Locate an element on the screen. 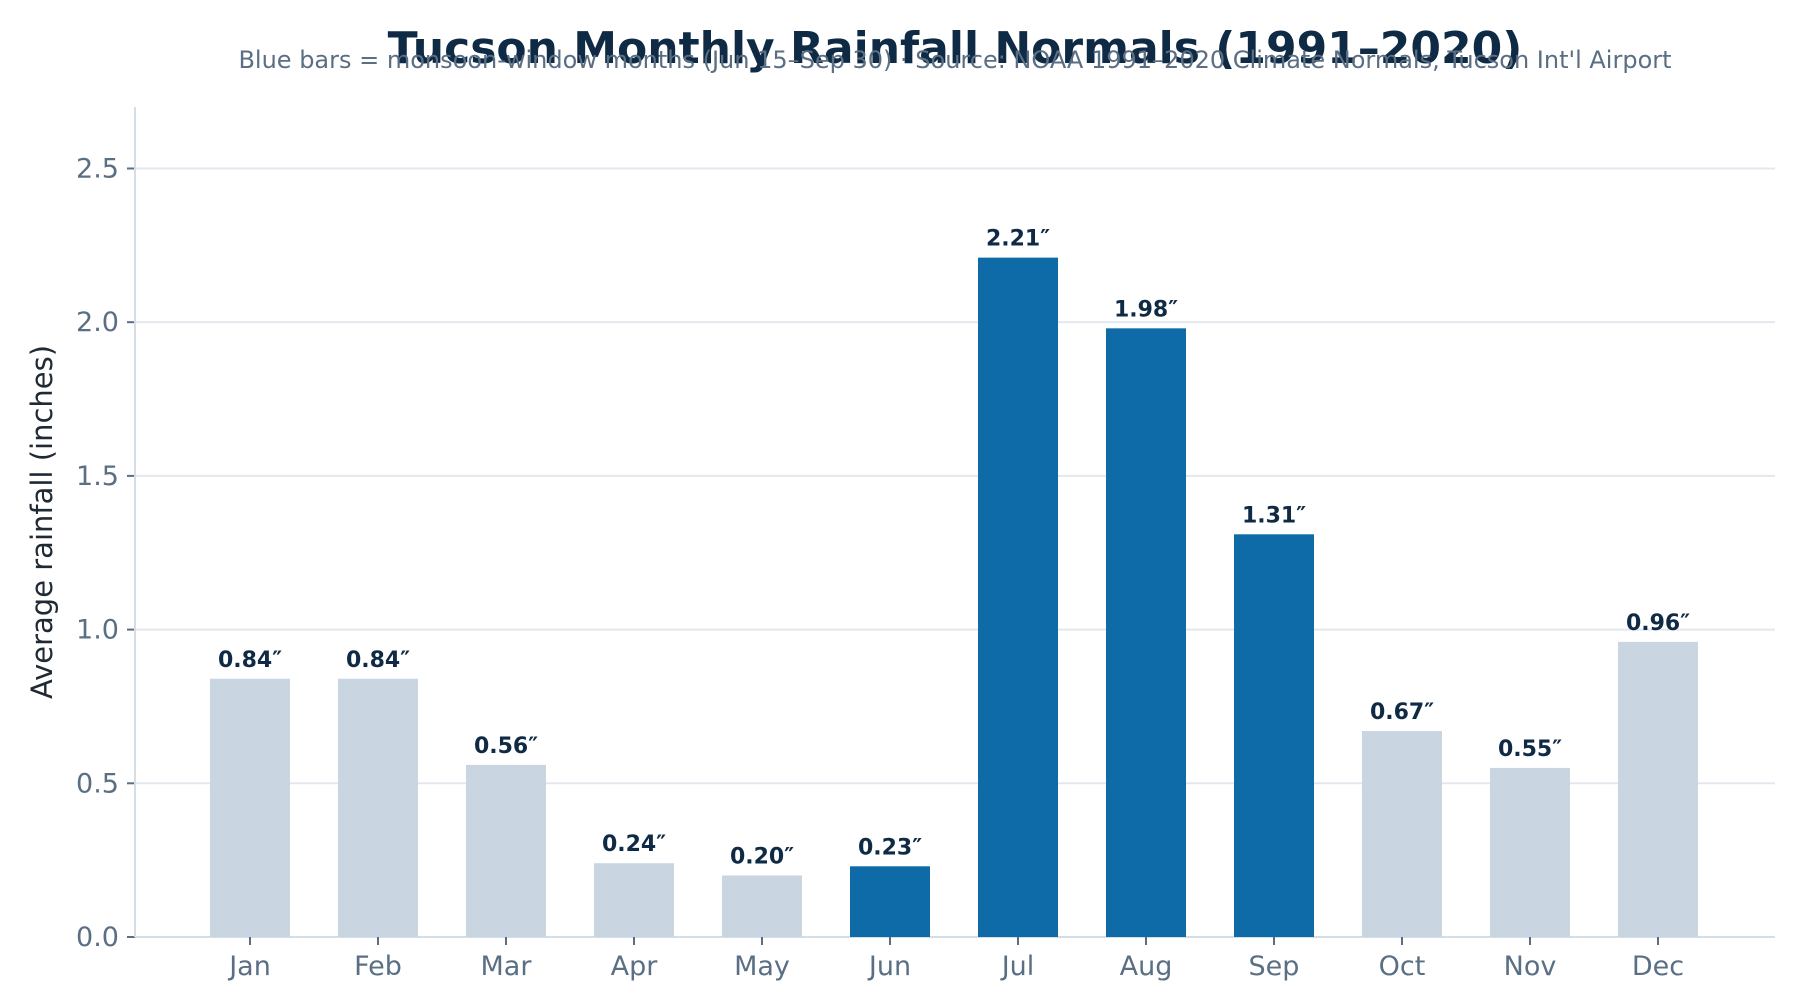 This screenshot has width=1800, height=1004. y-tick-label: 0.0 is located at coordinates (97, 937).